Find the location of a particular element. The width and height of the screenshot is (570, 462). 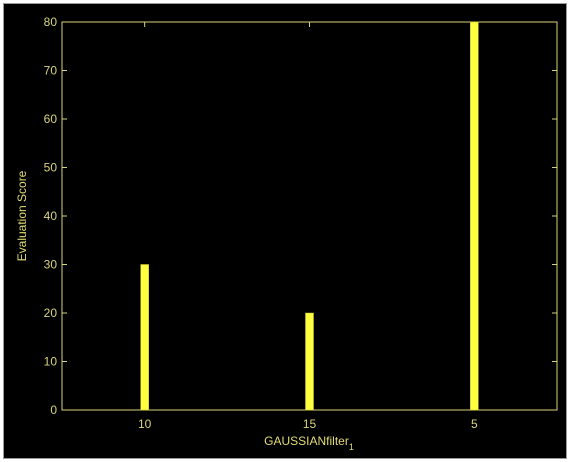

y-tick-label: 0 is located at coordinates (53, 410).